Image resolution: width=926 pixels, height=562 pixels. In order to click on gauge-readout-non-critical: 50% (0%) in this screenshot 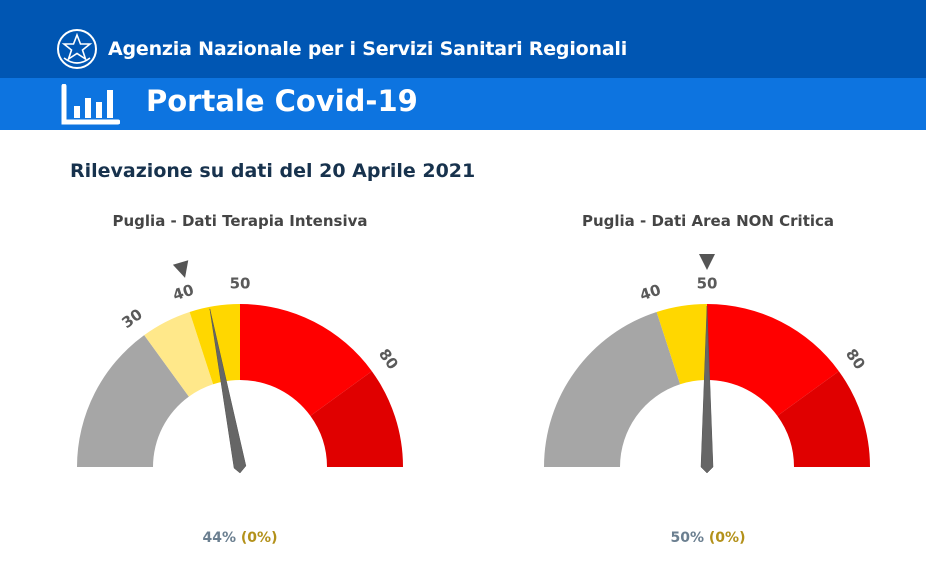, I will do `click(708, 538)`.